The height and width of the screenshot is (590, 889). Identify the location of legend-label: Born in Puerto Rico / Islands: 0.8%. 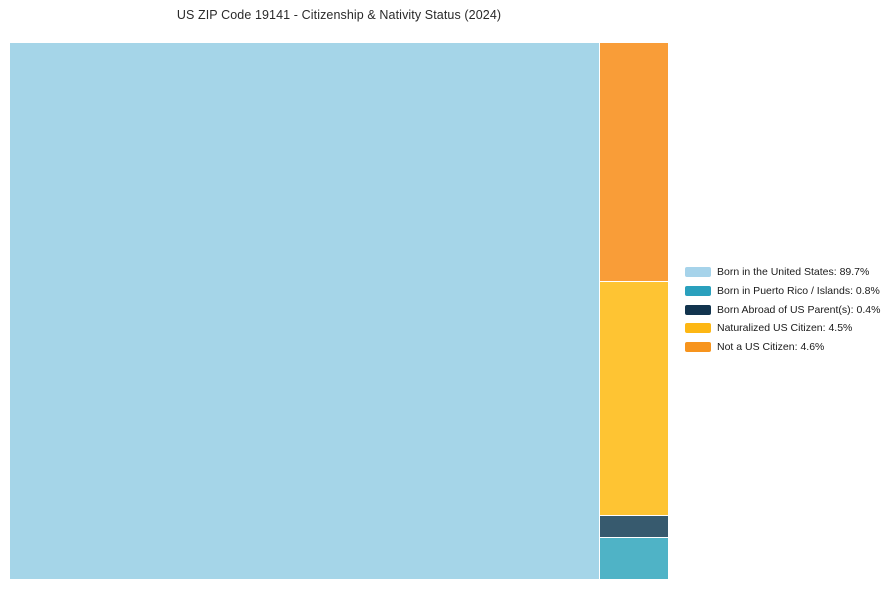
(798, 291).